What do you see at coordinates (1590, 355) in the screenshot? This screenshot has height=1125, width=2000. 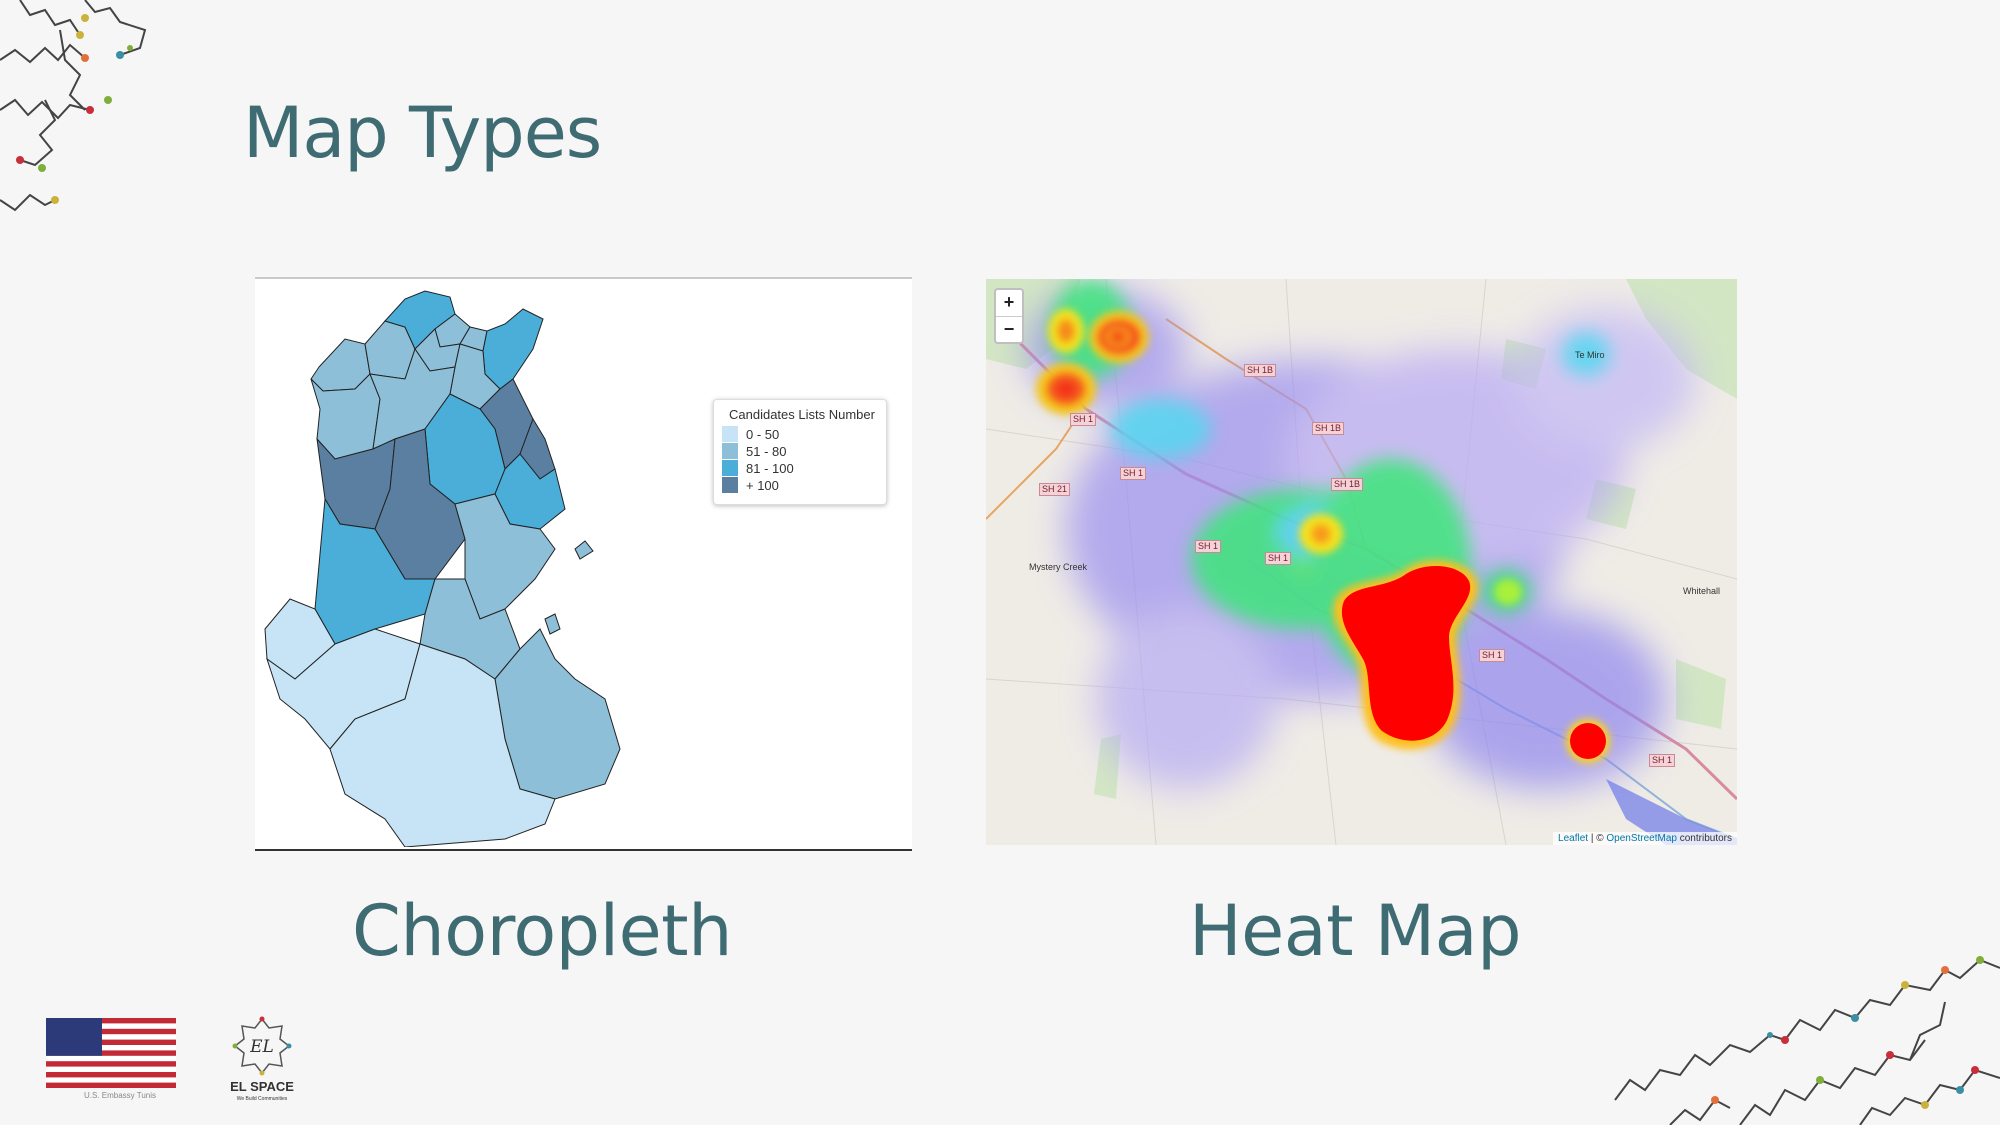 I see `place-label: Te Miro` at bounding box center [1590, 355].